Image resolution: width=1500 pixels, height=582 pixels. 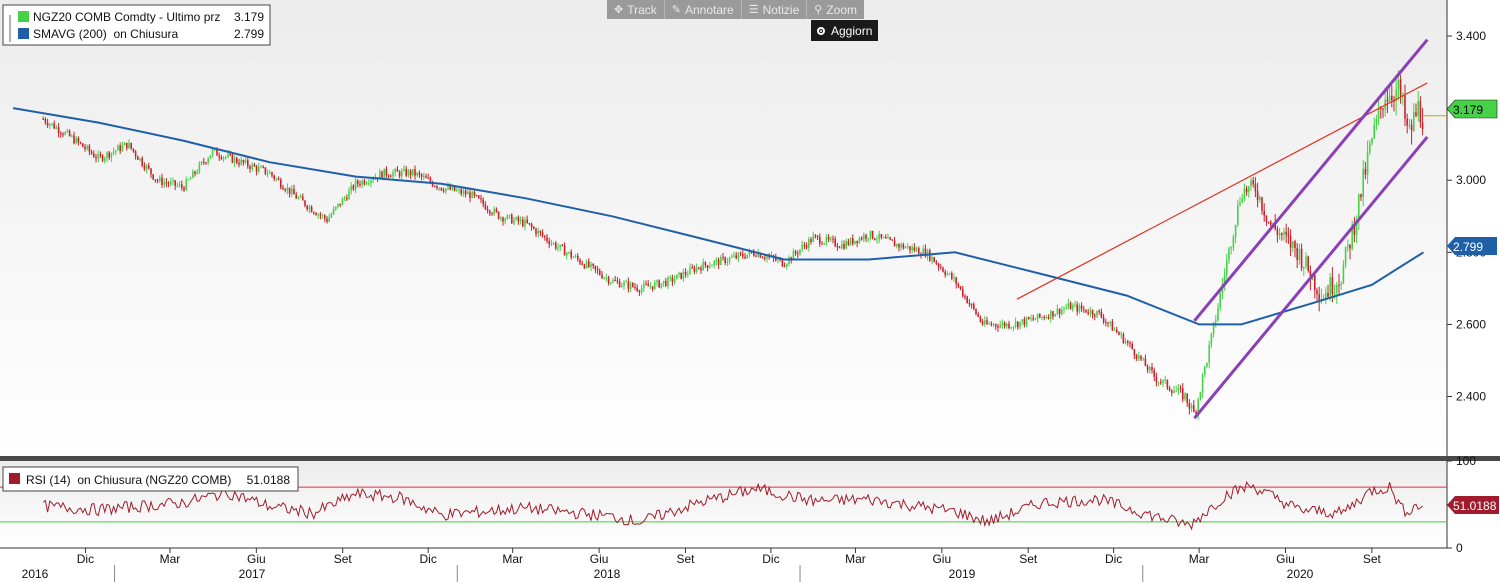 What do you see at coordinates (685, 559) in the screenshot?
I see `month-tick-label: Set` at bounding box center [685, 559].